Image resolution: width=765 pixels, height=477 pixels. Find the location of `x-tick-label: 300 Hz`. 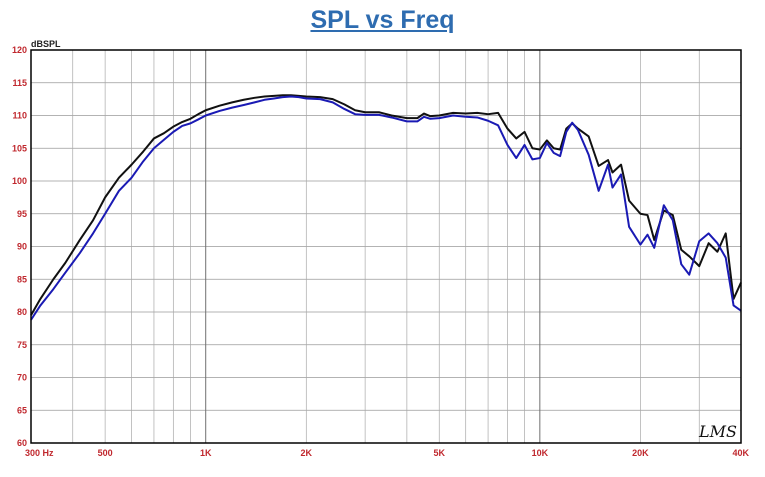

x-tick-label: 300 Hz is located at coordinates (39, 453).